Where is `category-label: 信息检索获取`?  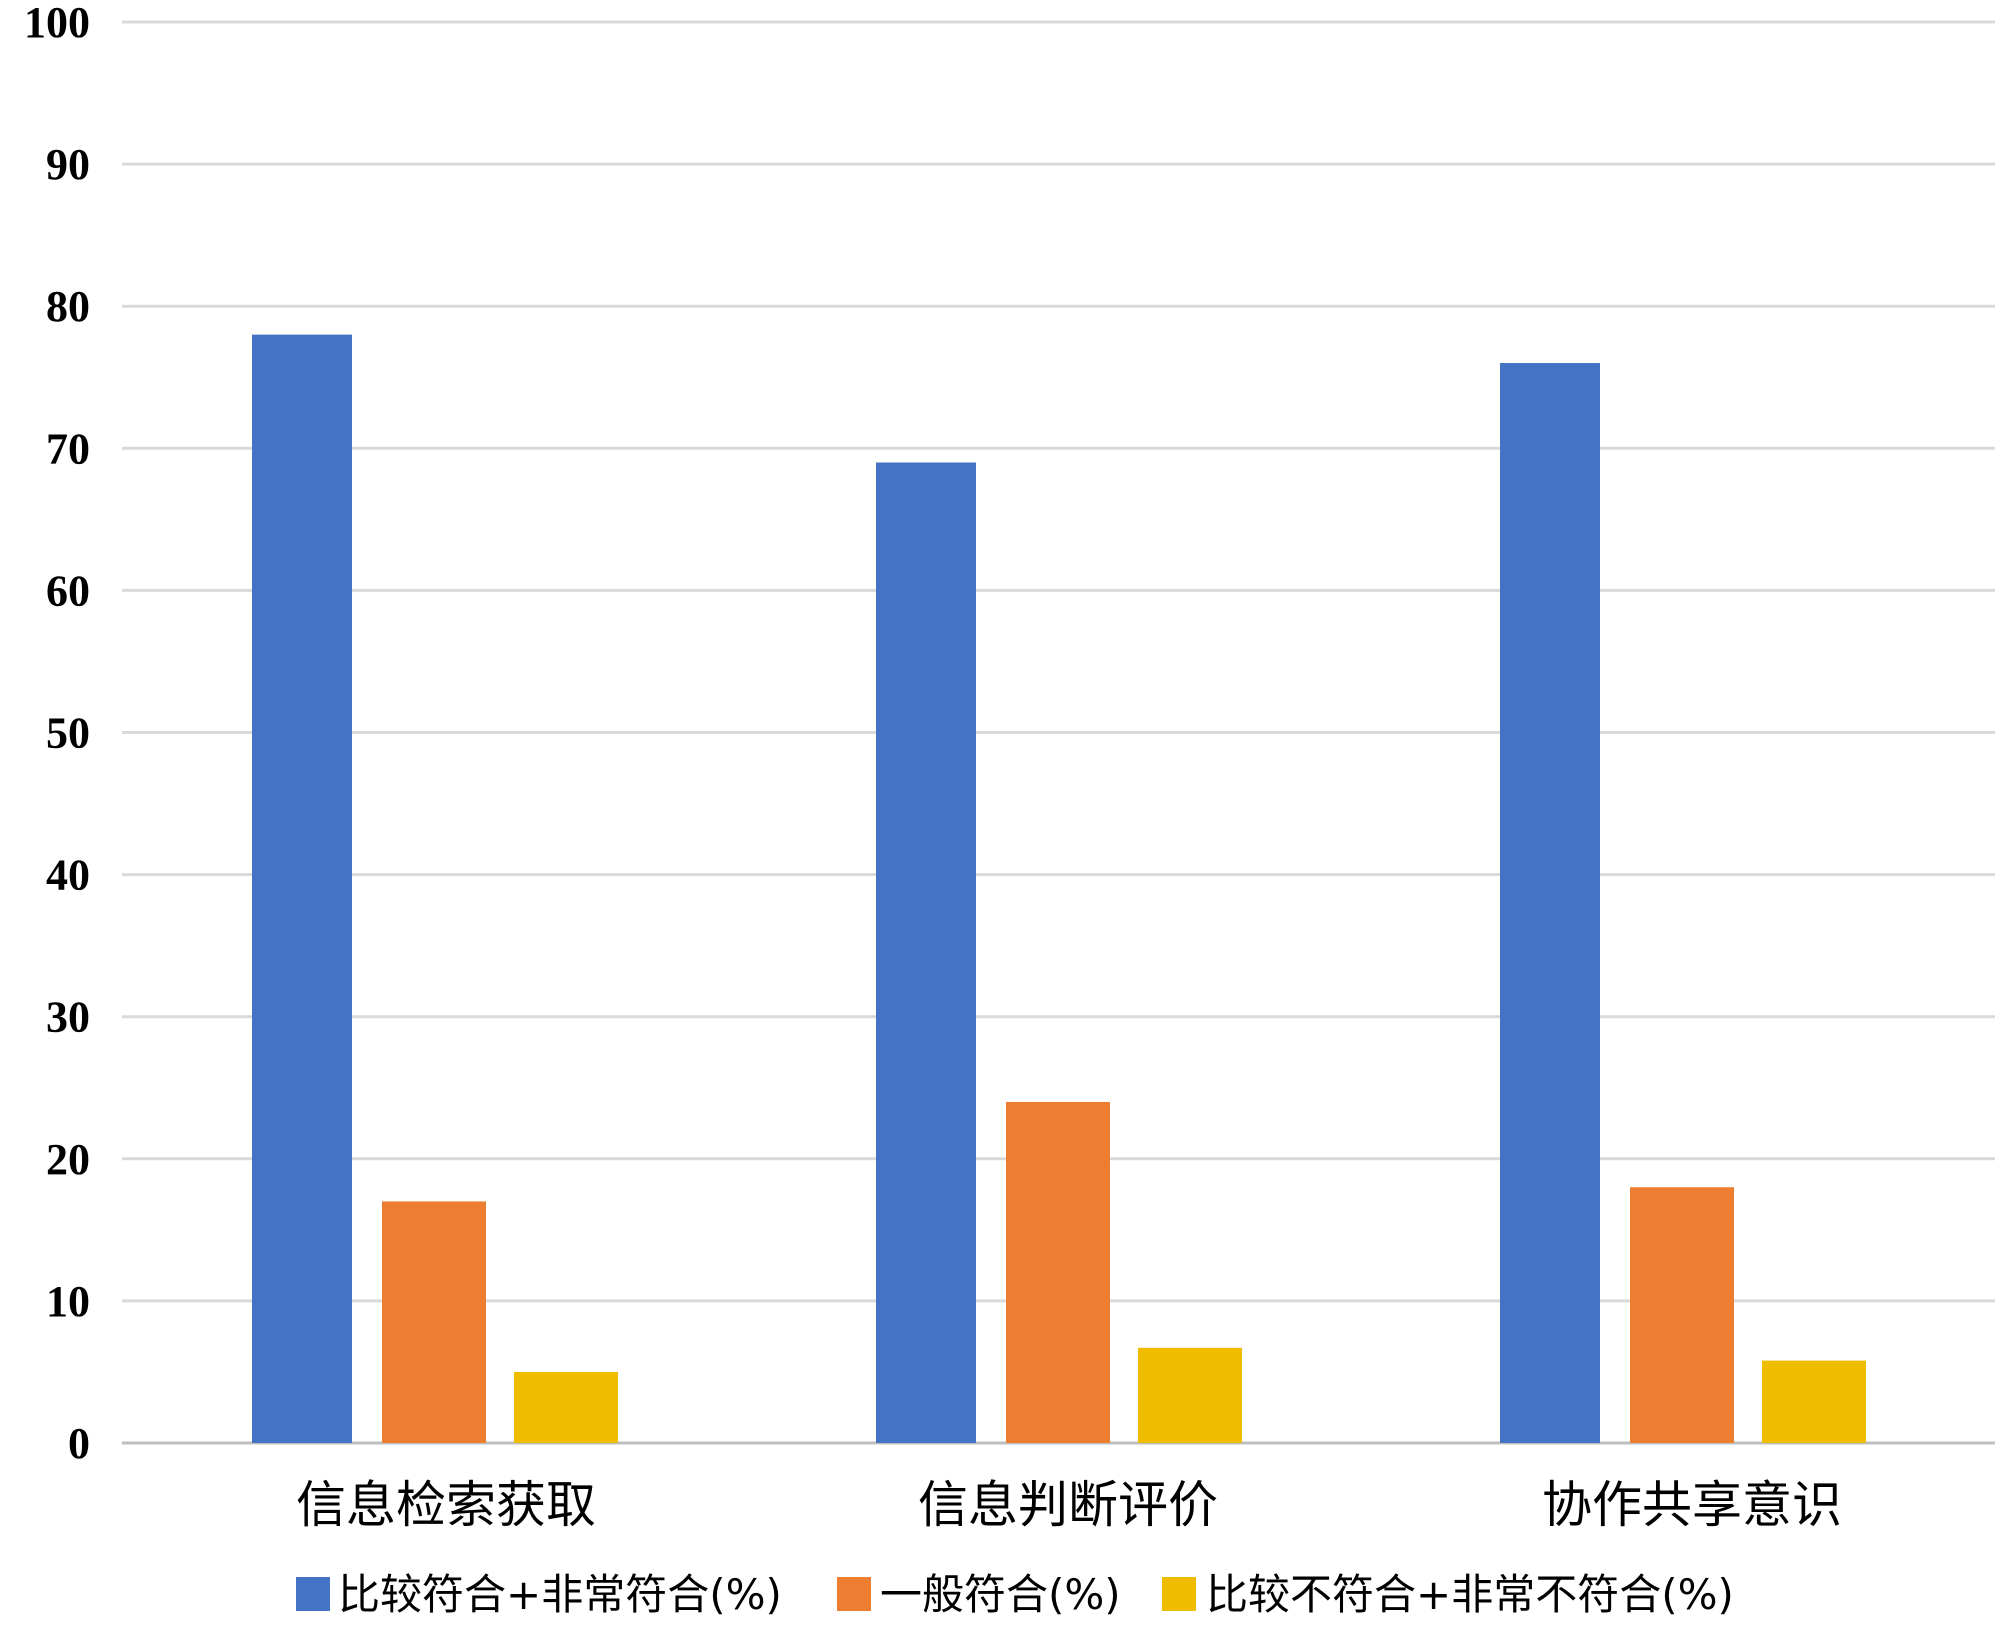 category-label: 信息检索获取 is located at coordinates (446, 1505).